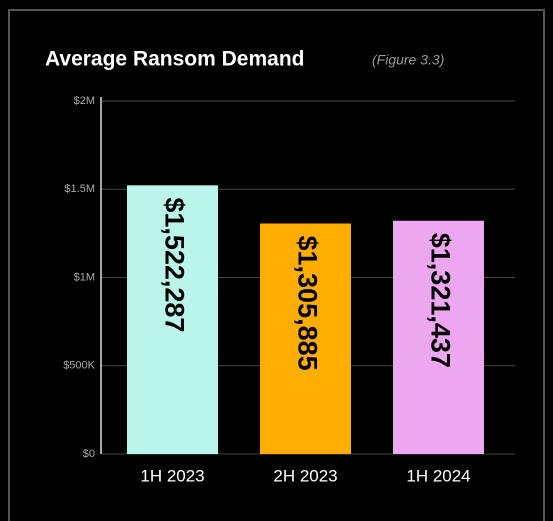 This screenshot has height=521, width=553. Describe the element at coordinates (79, 189) in the screenshot. I see `y-tick-label: $1.5M` at that location.